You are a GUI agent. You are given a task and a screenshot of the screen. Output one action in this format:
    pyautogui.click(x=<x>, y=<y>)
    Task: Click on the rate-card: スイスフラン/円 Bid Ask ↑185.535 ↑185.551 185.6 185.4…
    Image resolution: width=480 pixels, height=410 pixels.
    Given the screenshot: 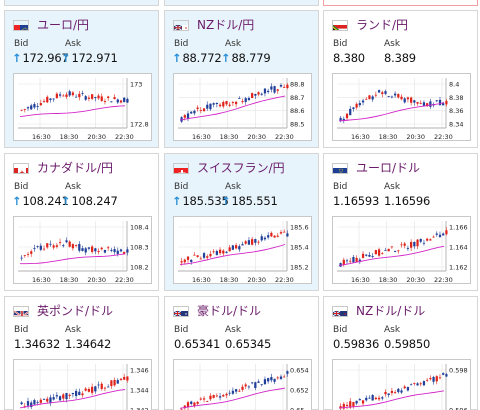 What is the action you would take?
    pyautogui.click(x=241, y=222)
    